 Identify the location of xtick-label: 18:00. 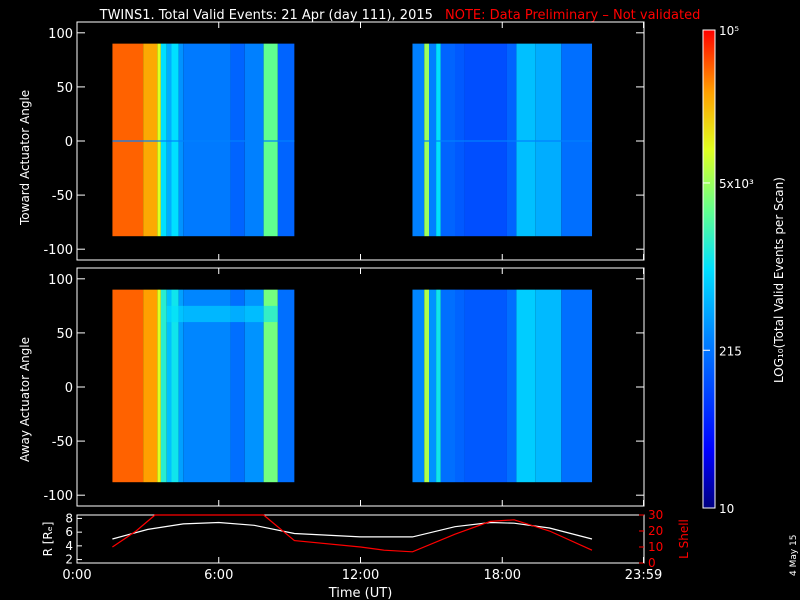
(502, 575).